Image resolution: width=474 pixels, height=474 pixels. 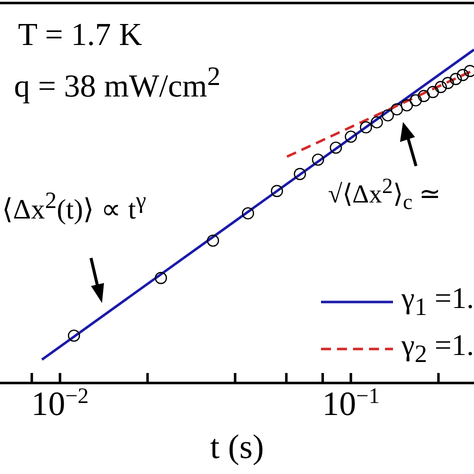 What do you see at coordinates (80, 34) in the screenshot?
I see `annotation: T = 1.7 K` at bounding box center [80, 34].